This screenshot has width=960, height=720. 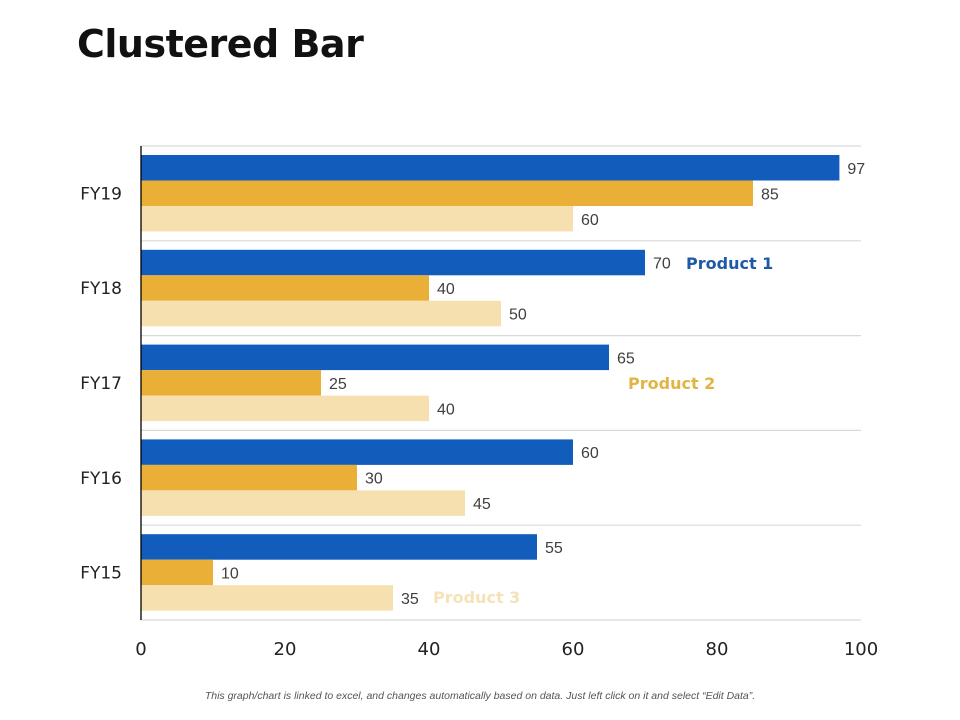 What do you see at coordinates (101, 194) in the screenshot?
I see `category-label: FY19` at bounding box center [101, 194].